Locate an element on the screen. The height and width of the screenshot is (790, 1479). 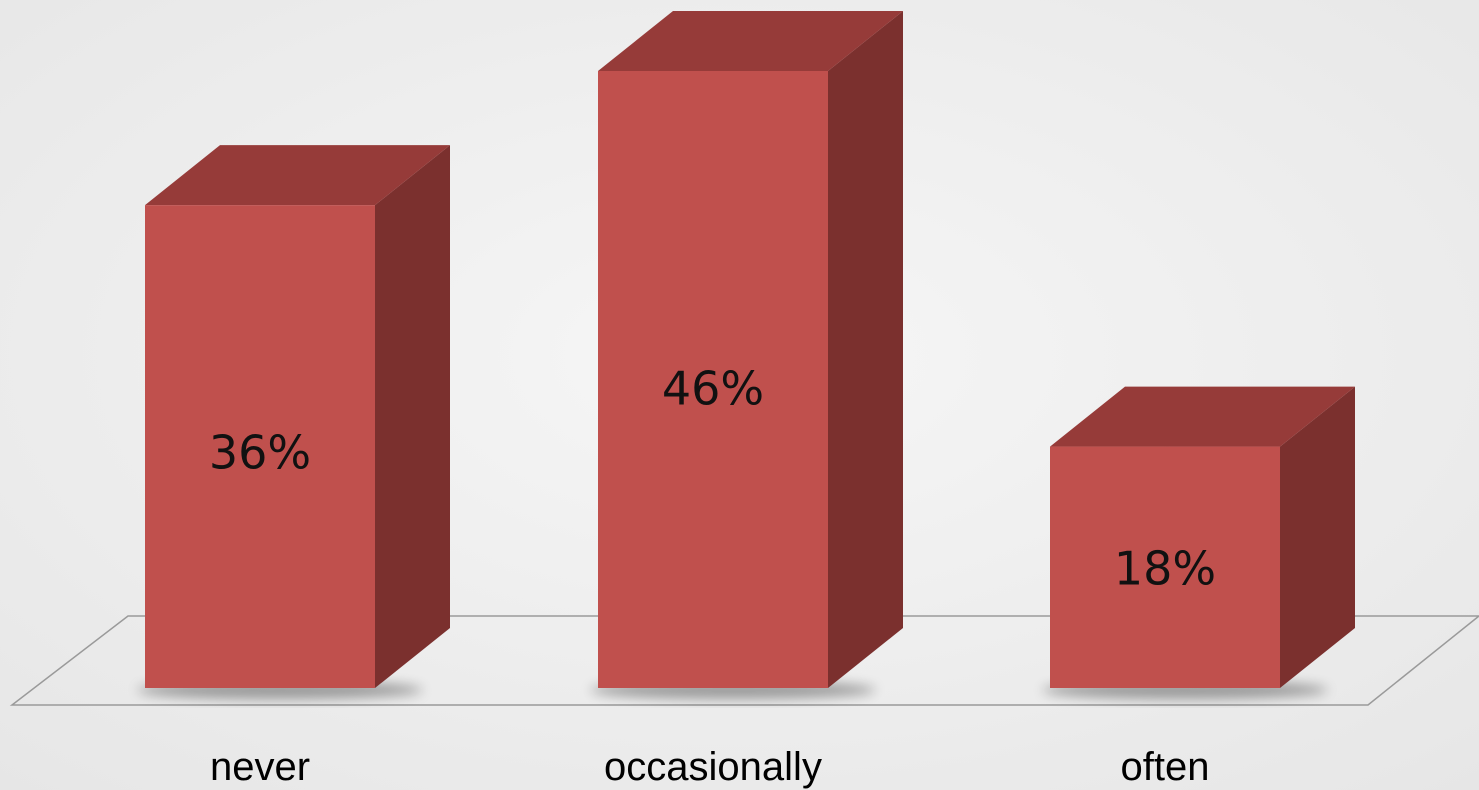
category-label-occasionally: occasionally is located at coordinates (713, 767).